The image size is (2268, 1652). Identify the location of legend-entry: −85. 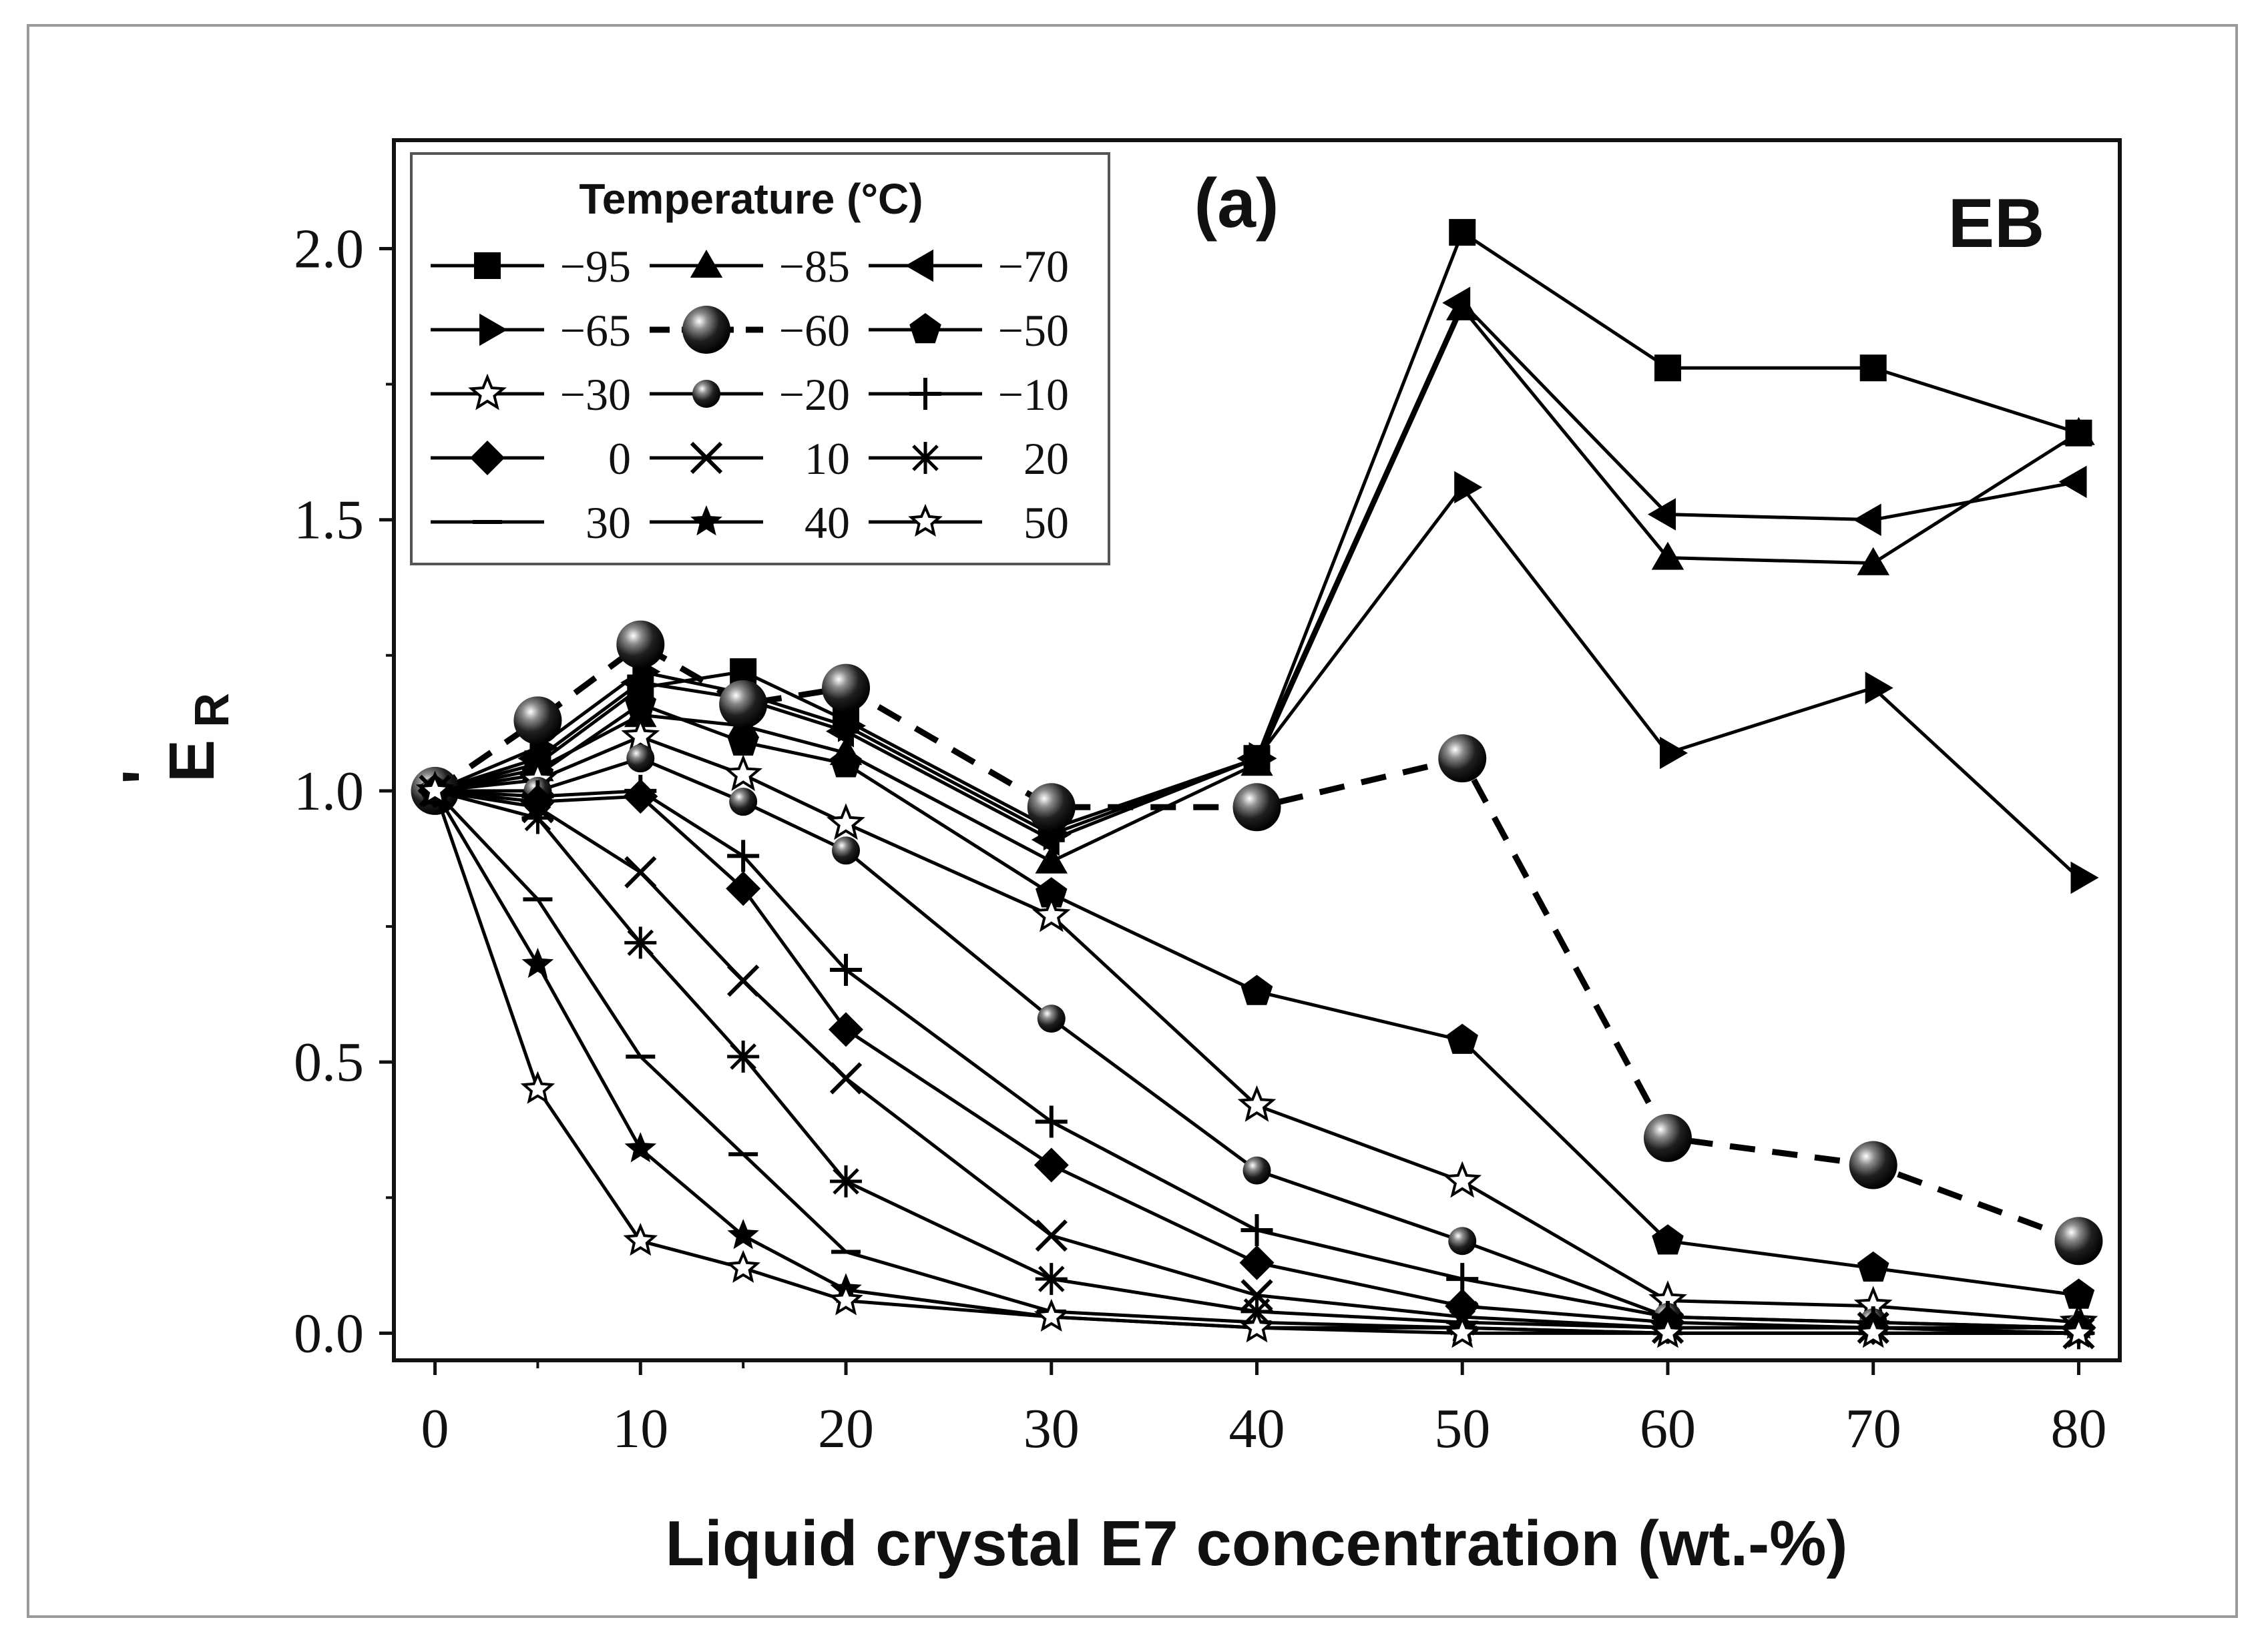
(750, 266).